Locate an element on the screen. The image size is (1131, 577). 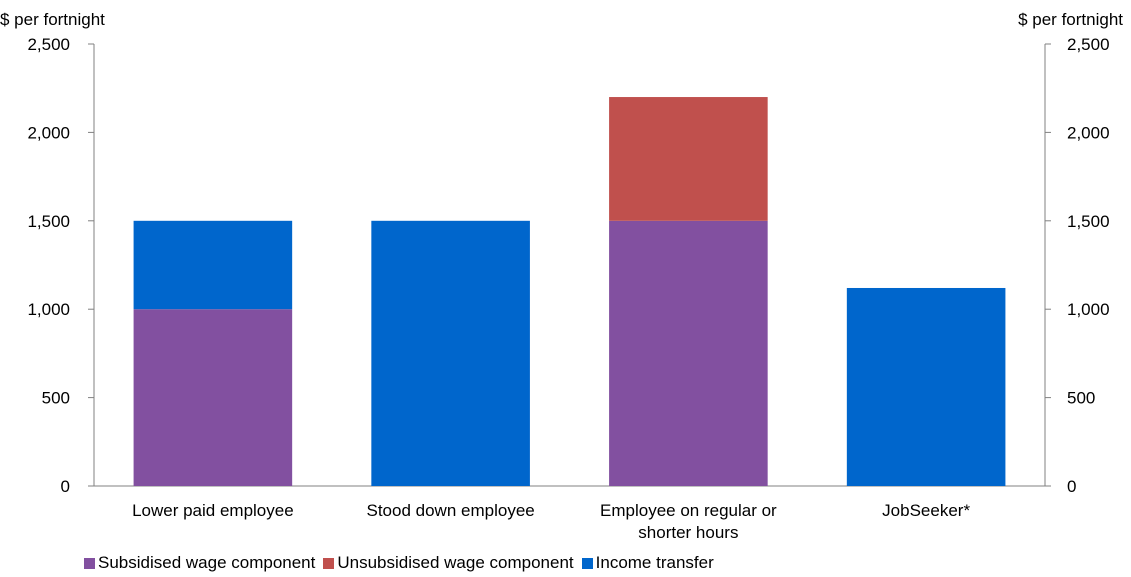
y-tick-label-left: 1,500 is located at coordinates (48, 221).